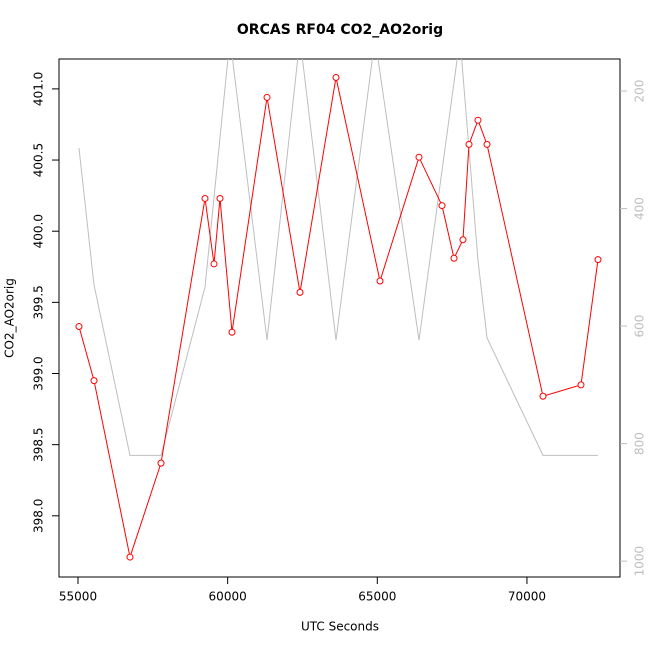  What do you see at coordinates (10, 318) in the screenshot?
I see `y-axis-label: CO2_AO2orig` at bounding box center [10, 318].